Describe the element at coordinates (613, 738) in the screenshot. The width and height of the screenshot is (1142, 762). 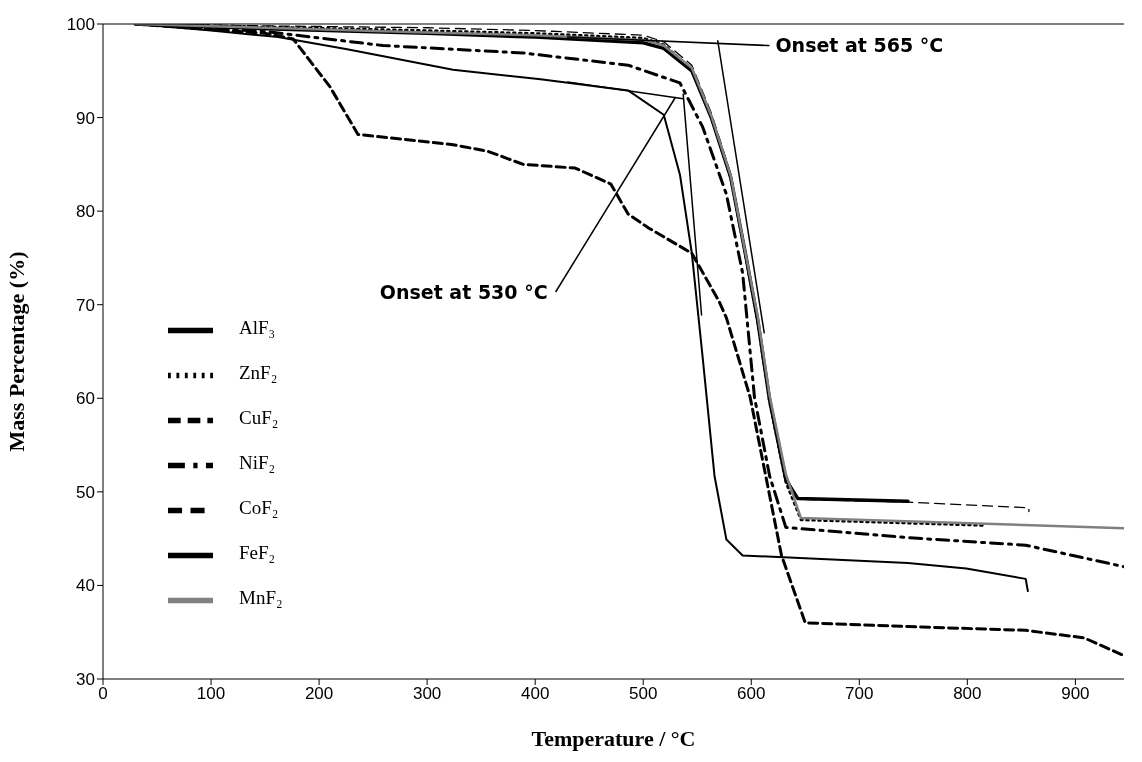
I see `x-axis-title: Temperature / °C` at that location.